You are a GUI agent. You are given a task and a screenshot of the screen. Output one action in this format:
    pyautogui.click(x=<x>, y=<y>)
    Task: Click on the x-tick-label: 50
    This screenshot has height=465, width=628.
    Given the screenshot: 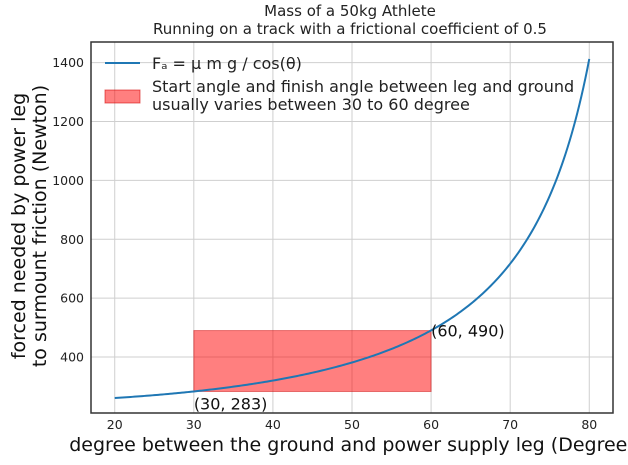 What is the action you would take?
    pyautogui.click(x=352, y=424)
    